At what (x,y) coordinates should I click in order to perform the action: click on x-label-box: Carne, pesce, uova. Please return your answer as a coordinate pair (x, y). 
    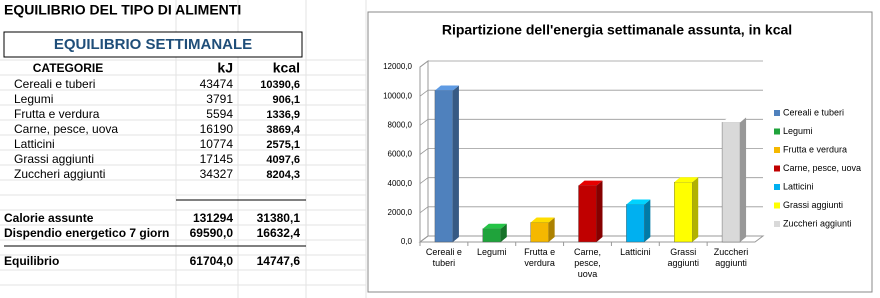
    Looking at the image, I should click on (587, 263).